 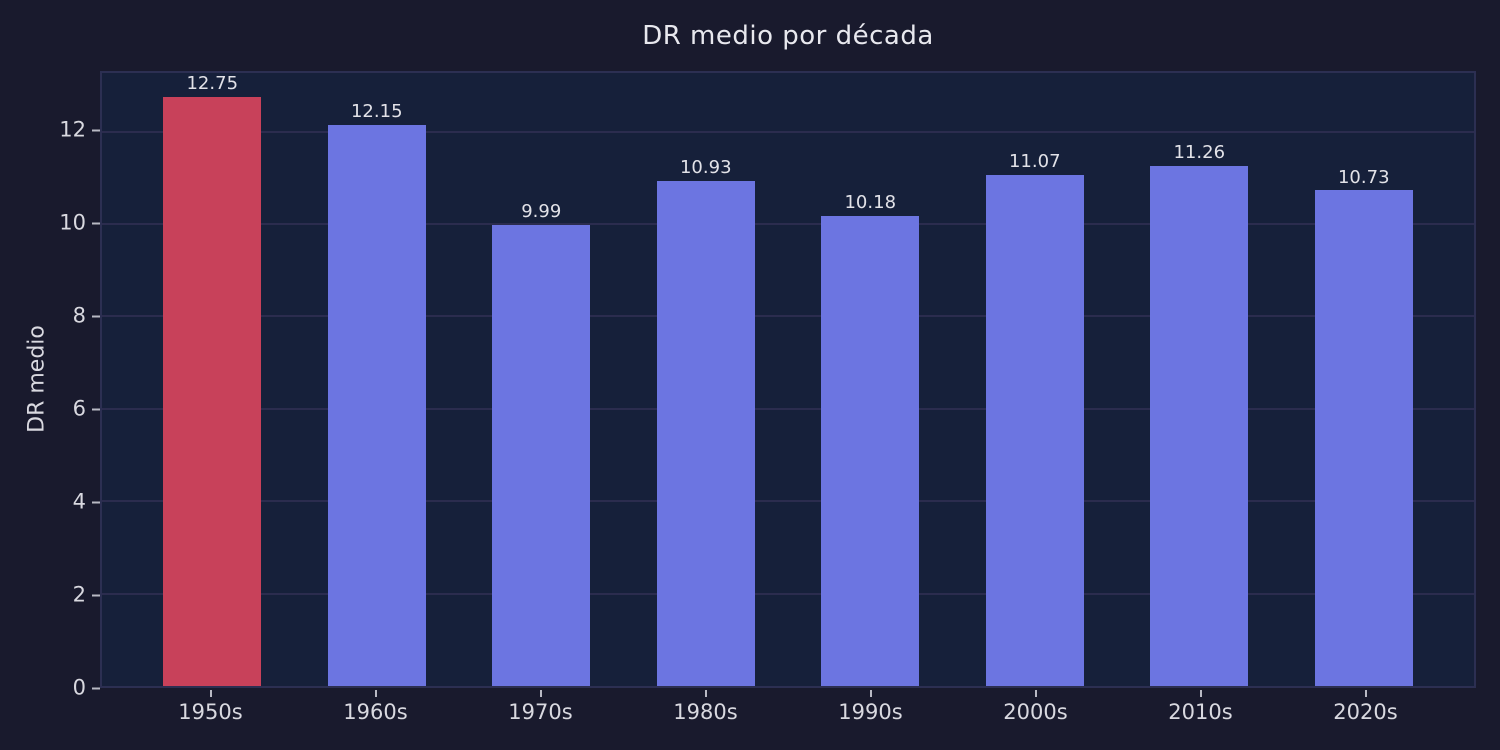 I want to click on y-tick: 0, so click(x=86, y=687).